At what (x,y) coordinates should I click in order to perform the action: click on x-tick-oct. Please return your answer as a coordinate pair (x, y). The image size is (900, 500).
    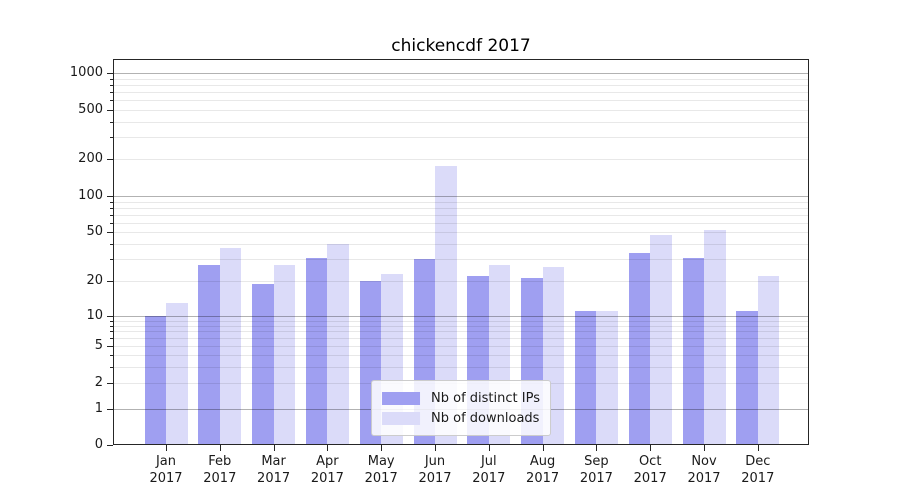
    Looking at the image, I should click on (651, 448).